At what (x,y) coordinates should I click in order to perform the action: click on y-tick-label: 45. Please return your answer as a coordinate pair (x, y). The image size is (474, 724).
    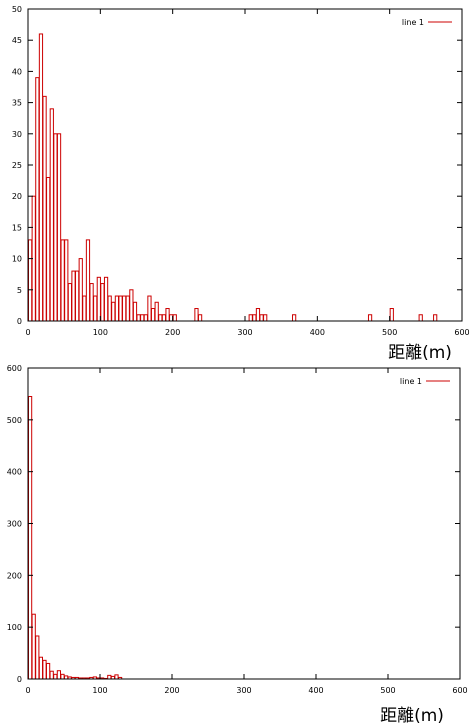
    Looking at the image, I should click on (17, 40).